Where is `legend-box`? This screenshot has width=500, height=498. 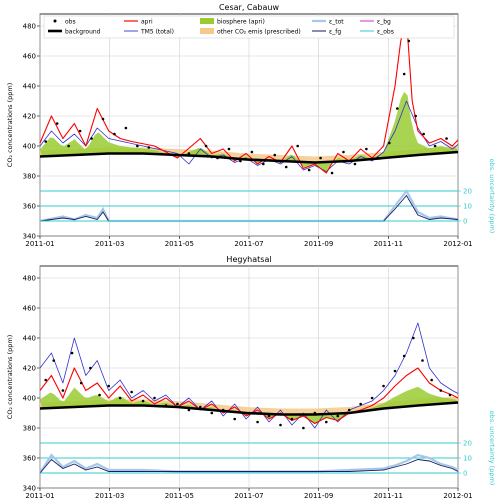
legend-box is located at coordinates (249, 27).